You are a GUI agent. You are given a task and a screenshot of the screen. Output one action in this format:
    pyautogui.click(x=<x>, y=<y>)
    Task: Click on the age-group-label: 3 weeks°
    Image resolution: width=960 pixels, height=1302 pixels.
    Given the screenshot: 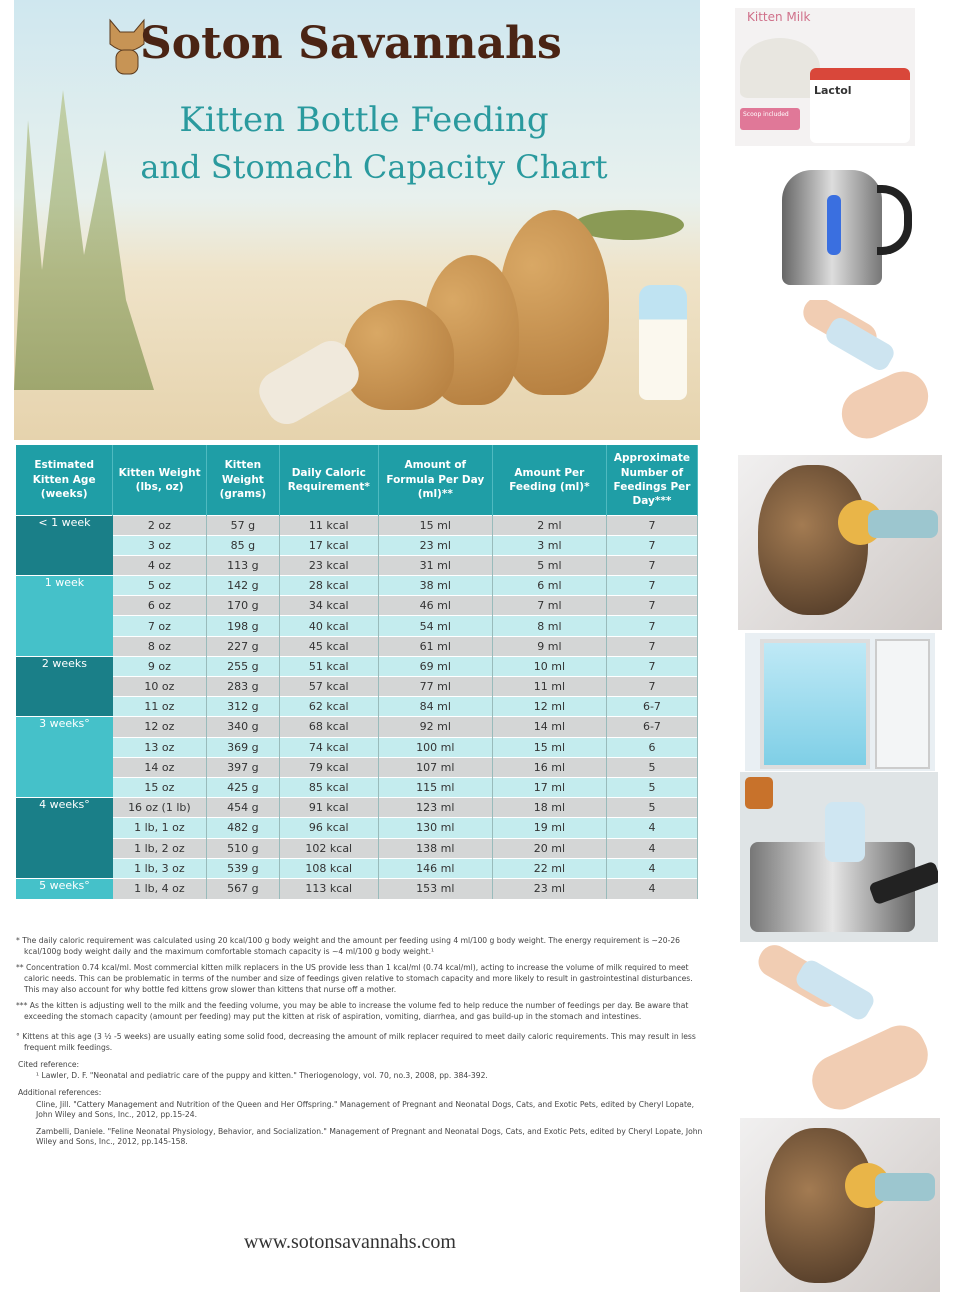 What is the action you would take?
    pyautogui.click(x=64, y=724)
    